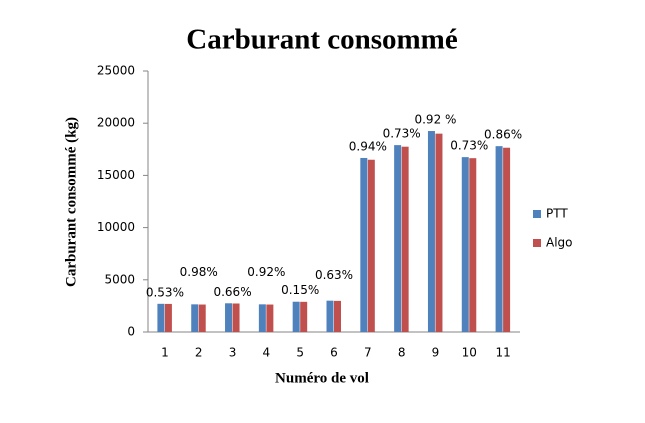 The height and width of the screenshot is (423, 645). What do you see at coordinates (71, 202) in the screenshot?
I see `y-axis-title: Carburant consommé (kg)` at bounding box center [71, 202].